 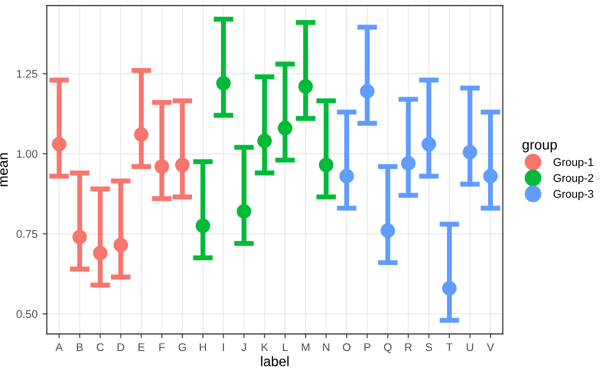 What do you see at coordinates (182, 347) in the screenshot?
I see `x-tick-label: G` at bounding box center [182, 347].